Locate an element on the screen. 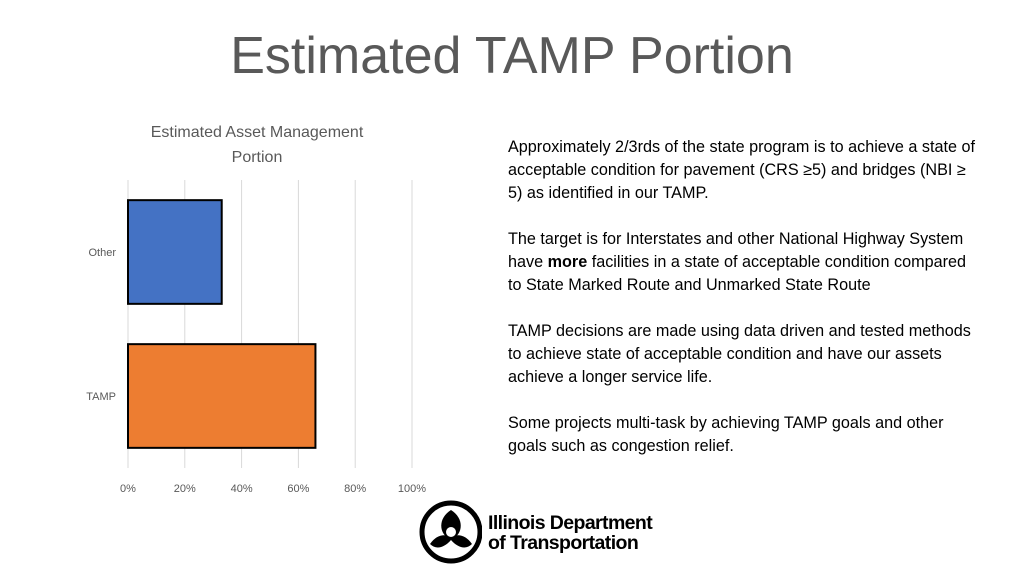  category-label: TAMP is located at coordinates (101, 397).